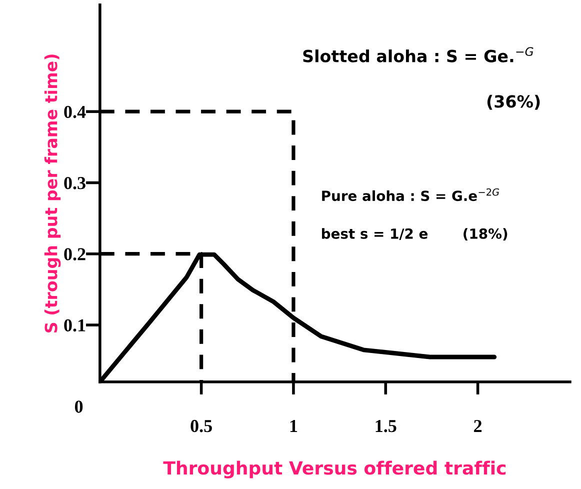 Image resolution: width=581 pixels, height=489 pixels. What do you see at coordinates (52, 193) in the screenshot?
I see `y-axis-title: S (trough put per frame time)` at bounding box center [52, 193].